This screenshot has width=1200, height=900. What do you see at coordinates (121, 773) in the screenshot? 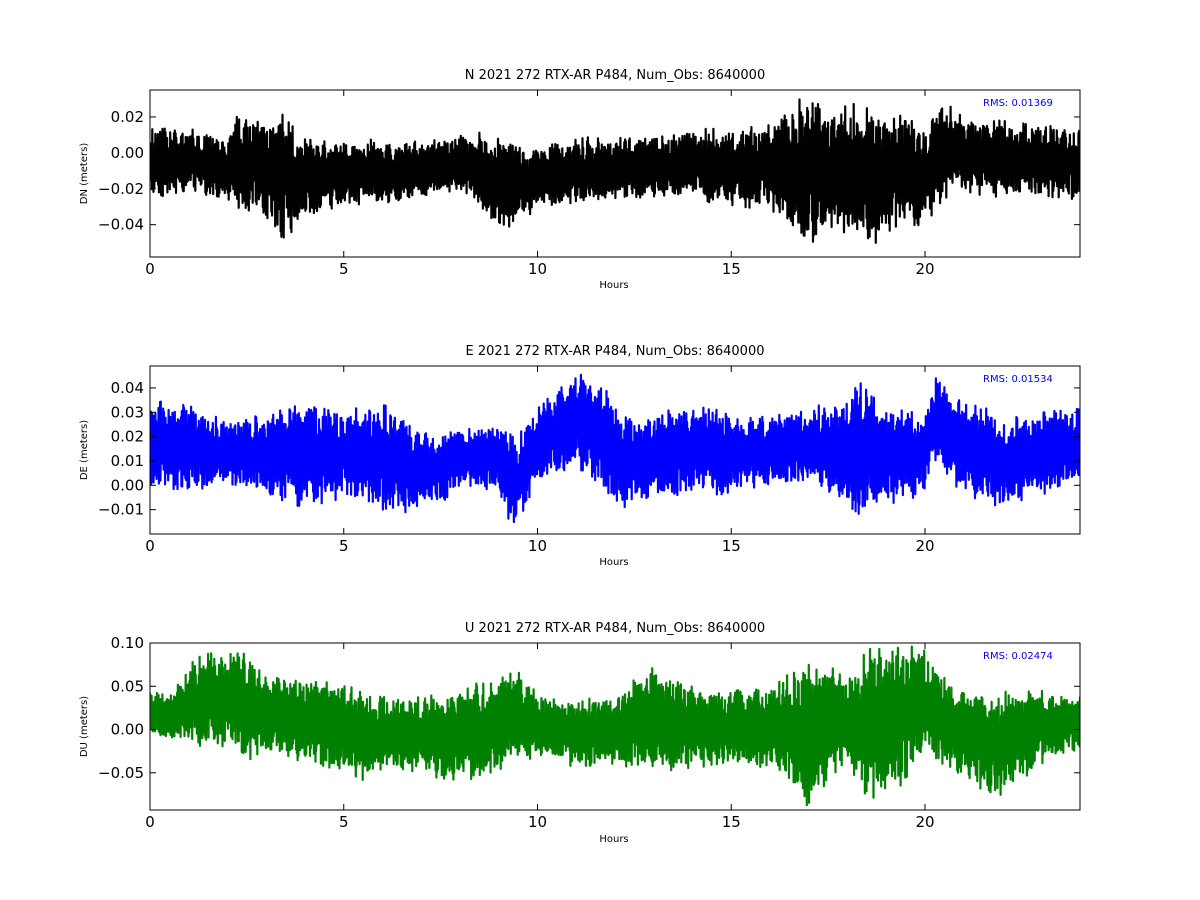
I see `y-tick-label: −0.05` at bounding box center [121, 773].